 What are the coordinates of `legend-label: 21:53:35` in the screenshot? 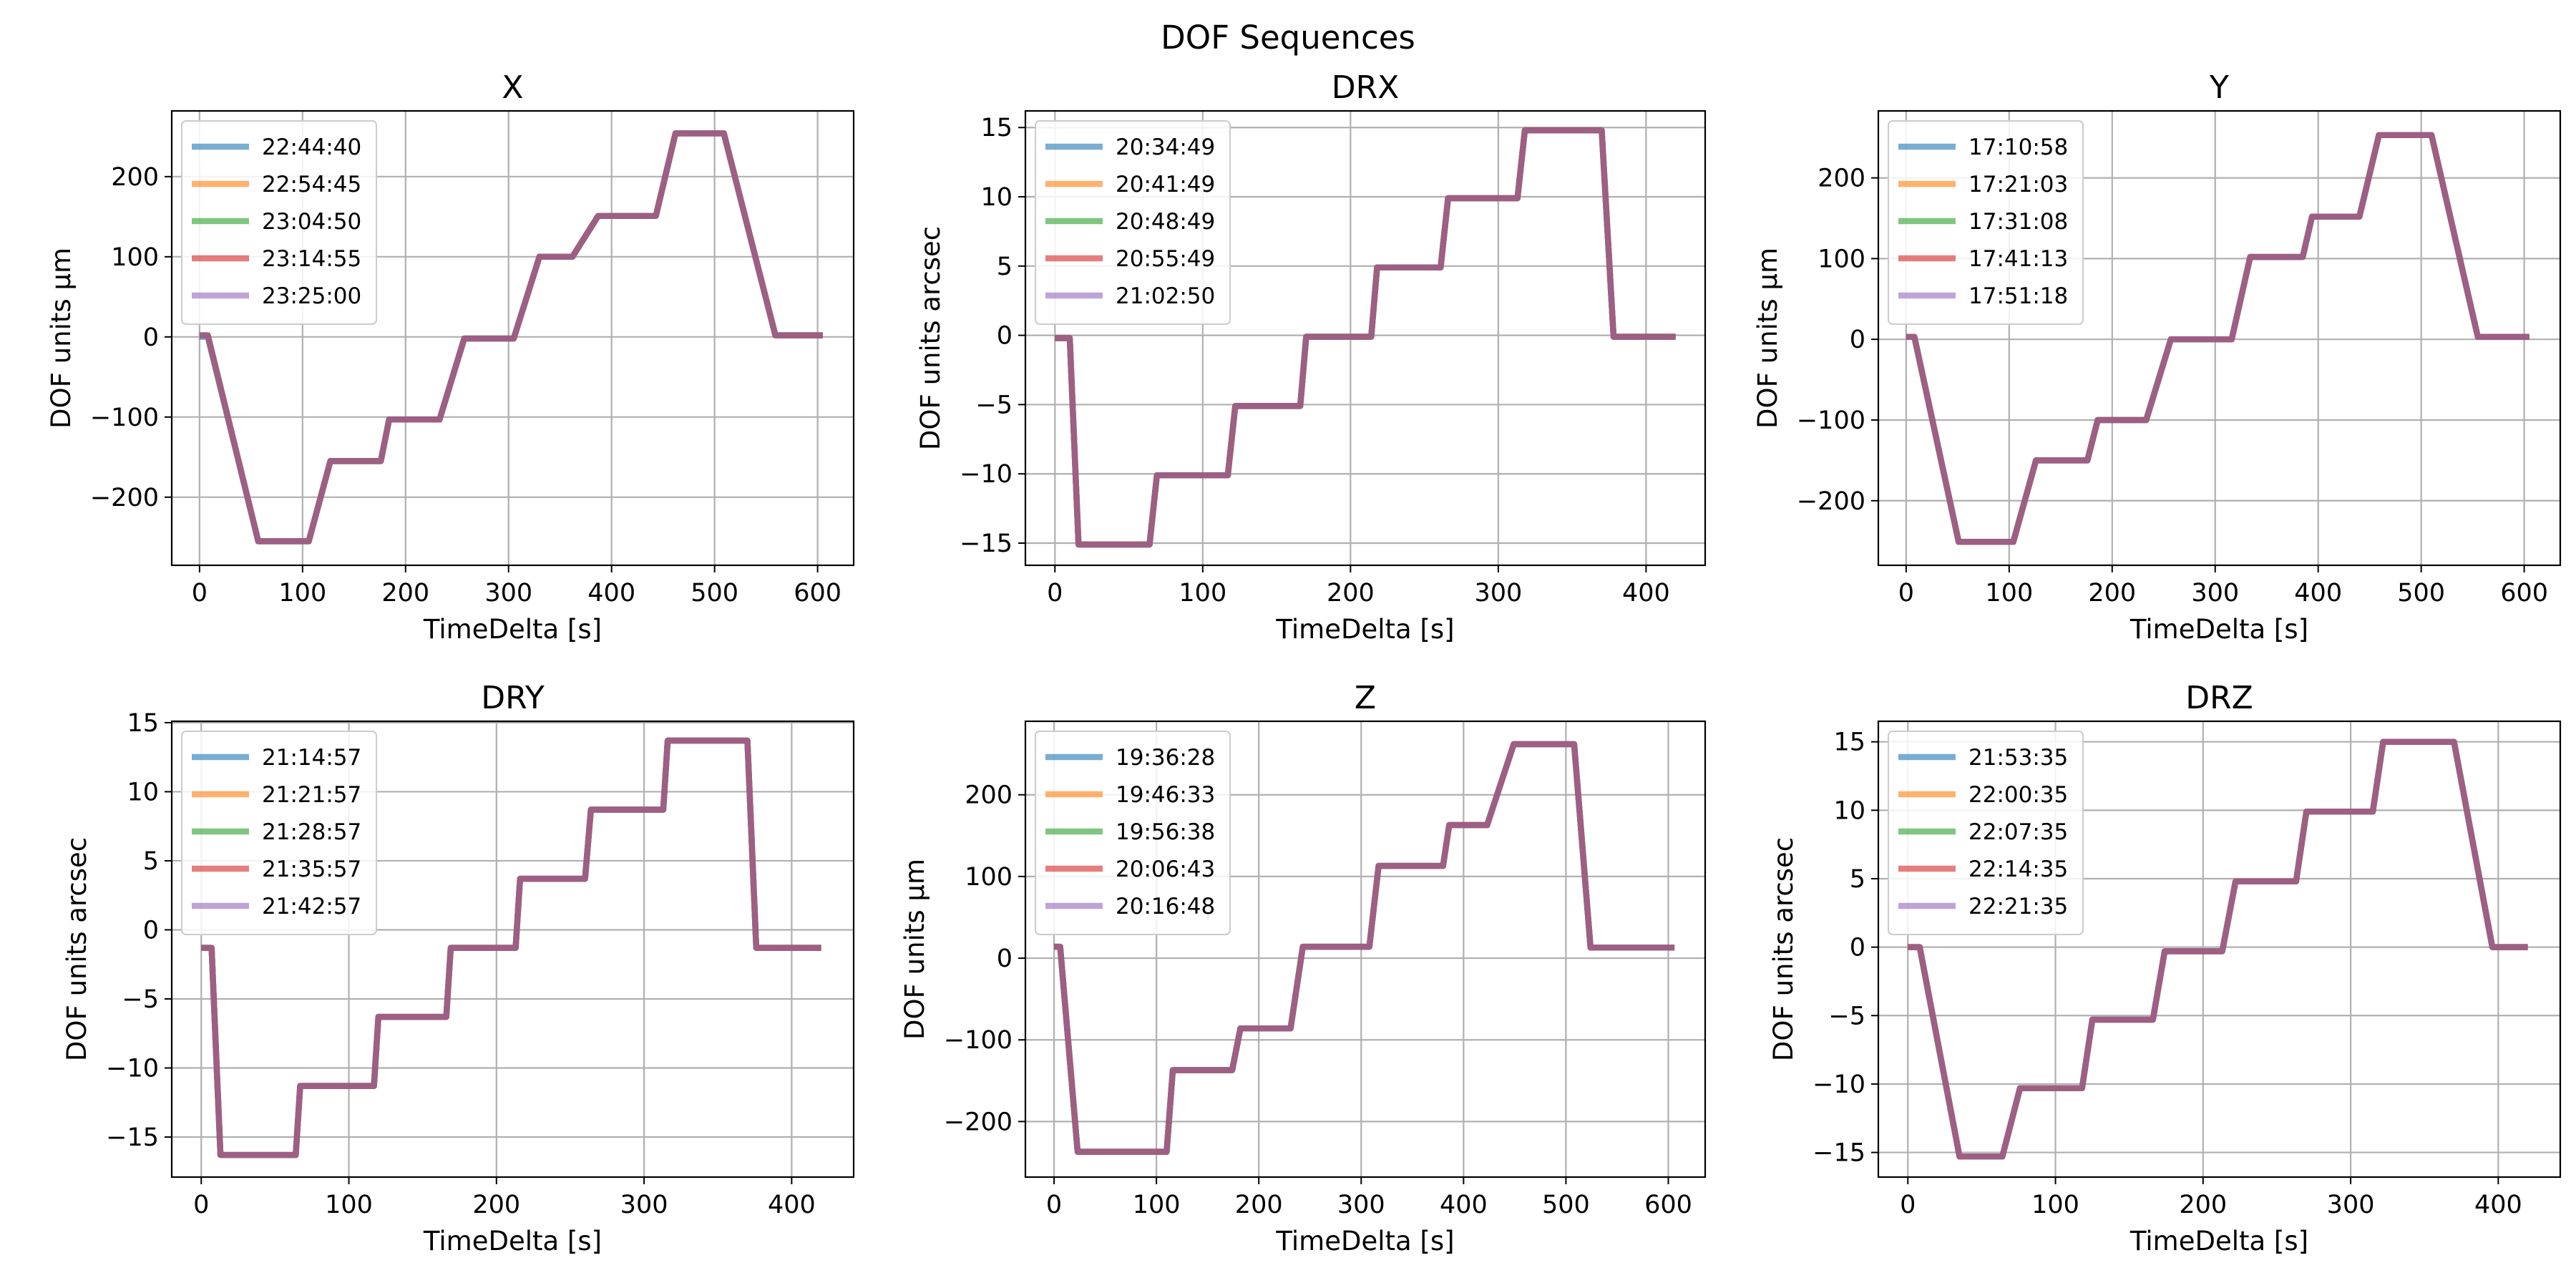 It's located at (2018, 758).